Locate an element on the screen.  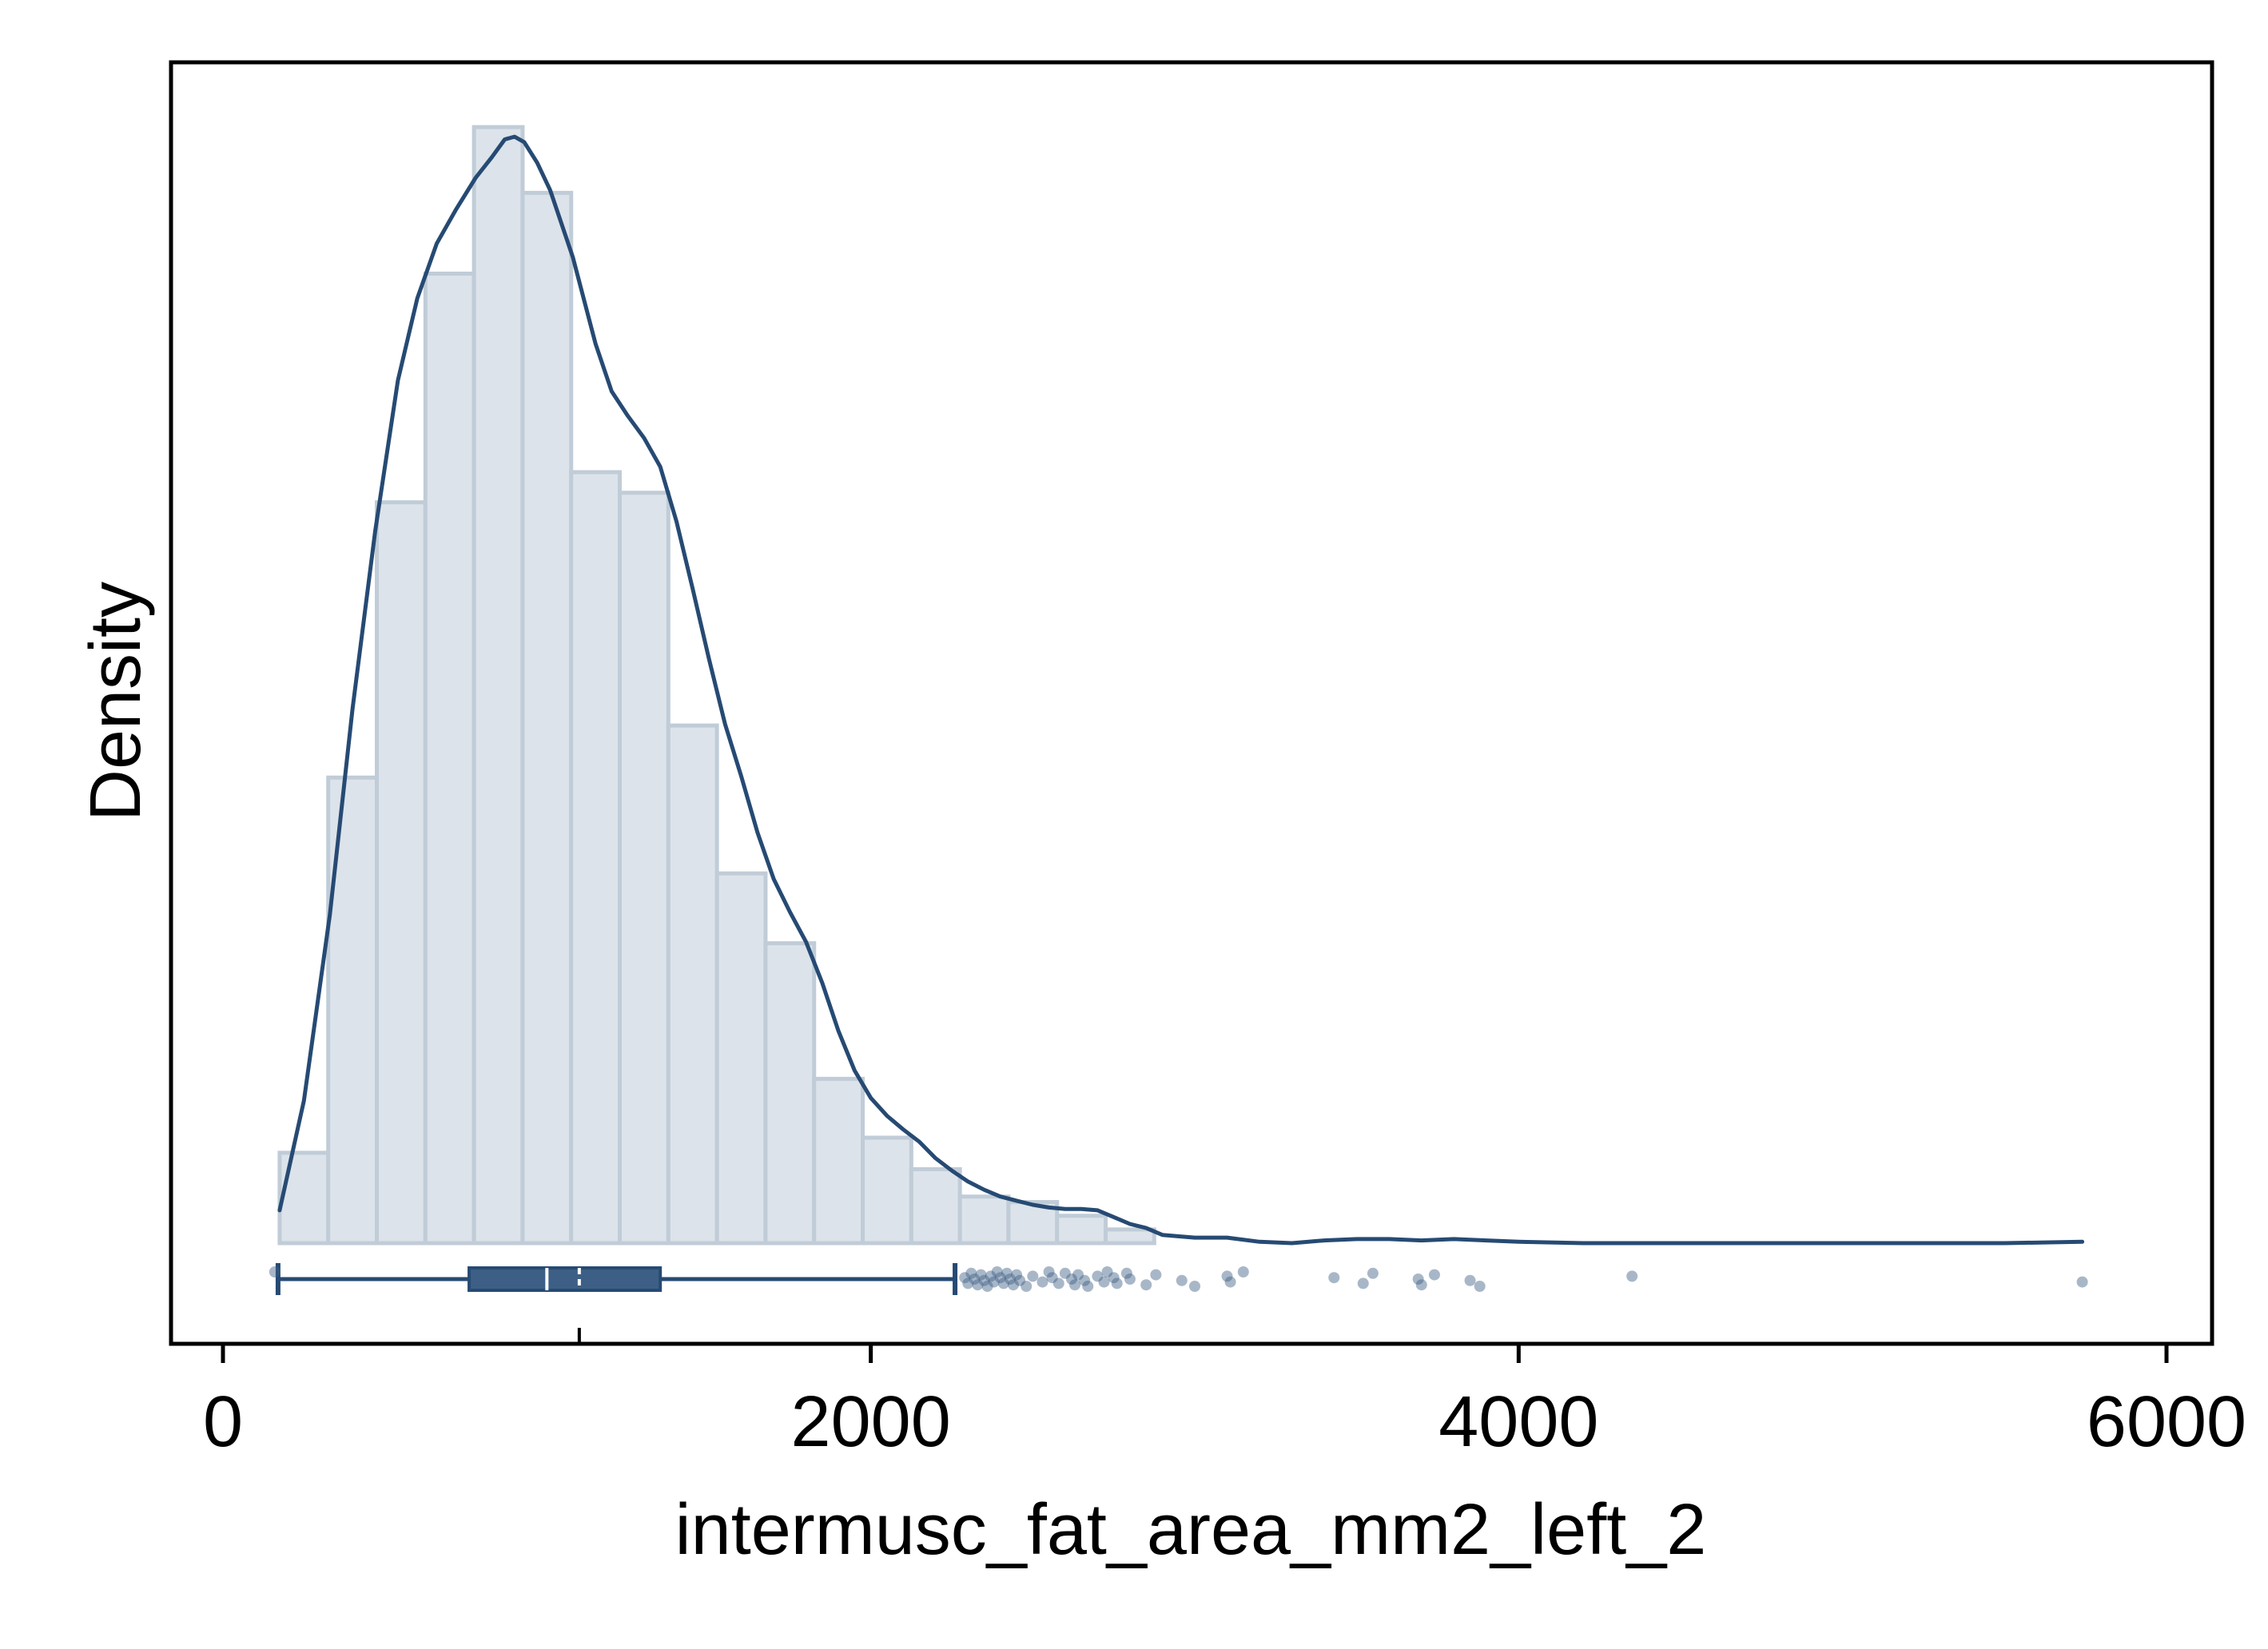
x-axis-label: intermusc_fat_area_mm2_left_2 is located at coordinates (1191, 1530).